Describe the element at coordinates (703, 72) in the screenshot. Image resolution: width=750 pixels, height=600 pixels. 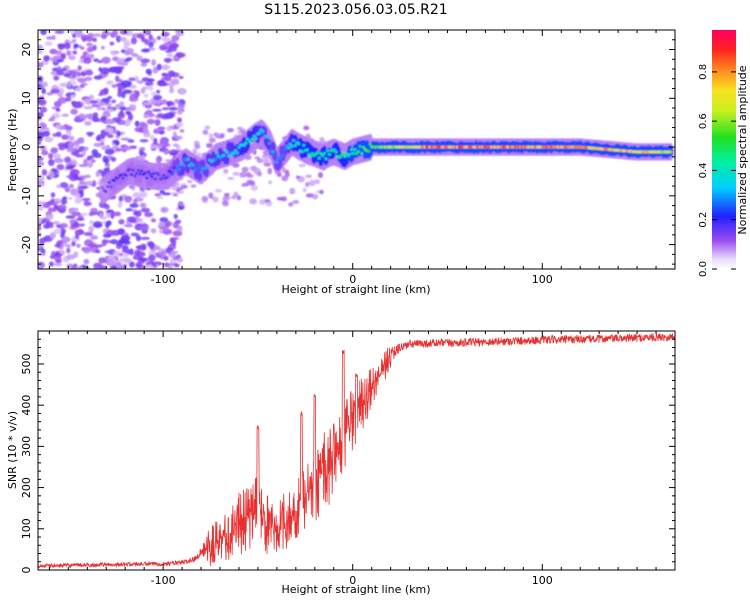
I see `colorbar-tick-label: 0.8` at that location.